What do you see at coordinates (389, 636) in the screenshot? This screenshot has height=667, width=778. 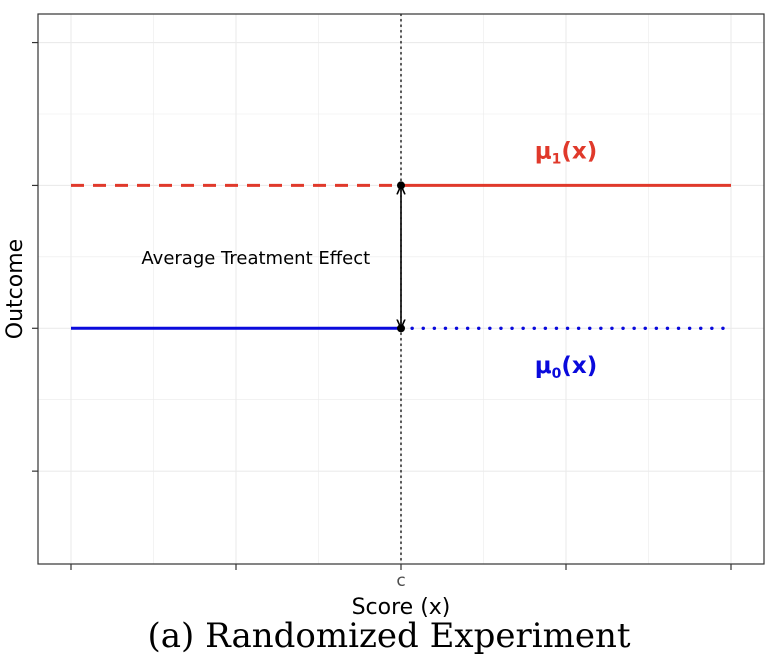 I see `figure-caption: (a) Randomized Experiment` at bounding box center [389, 636].